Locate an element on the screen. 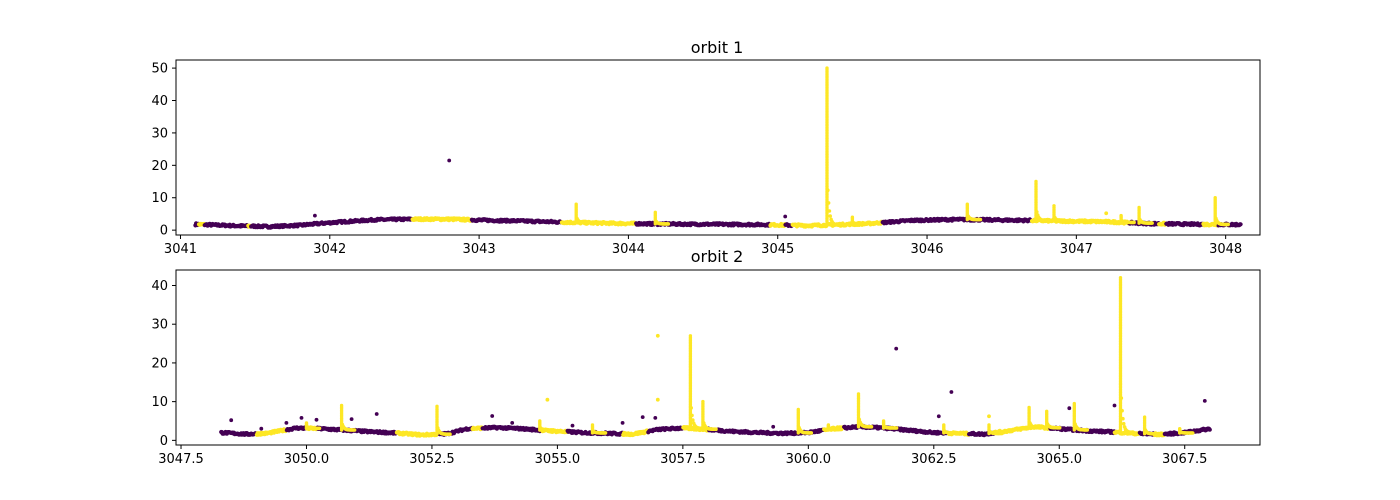  x-tick-label: 3065.0 is located at coordinates (1060, 459).